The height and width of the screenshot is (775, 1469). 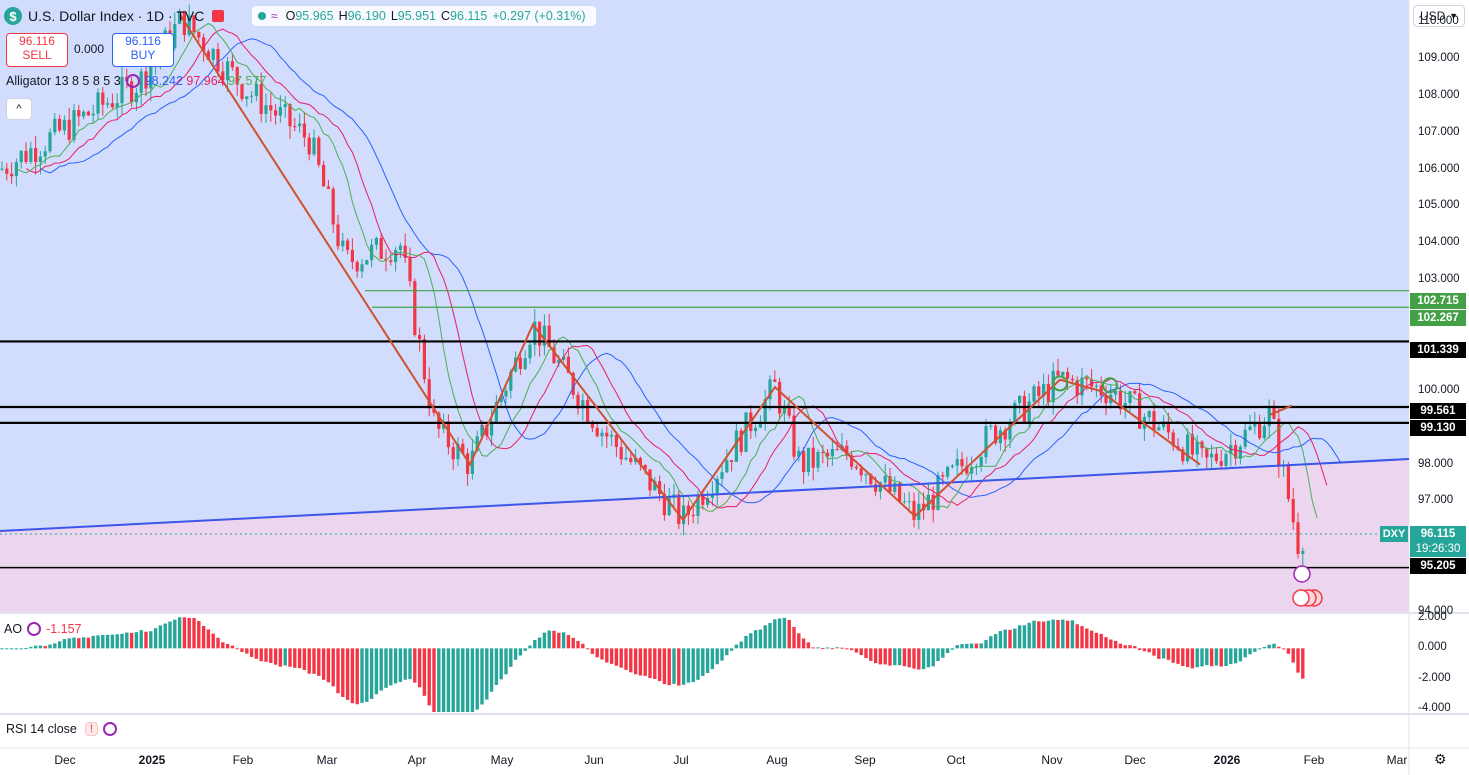 What do you see at coordinates (1440, 759) in the screenshot?
I see `gear-icon: ⚙` at bounding box center [1440, 759].